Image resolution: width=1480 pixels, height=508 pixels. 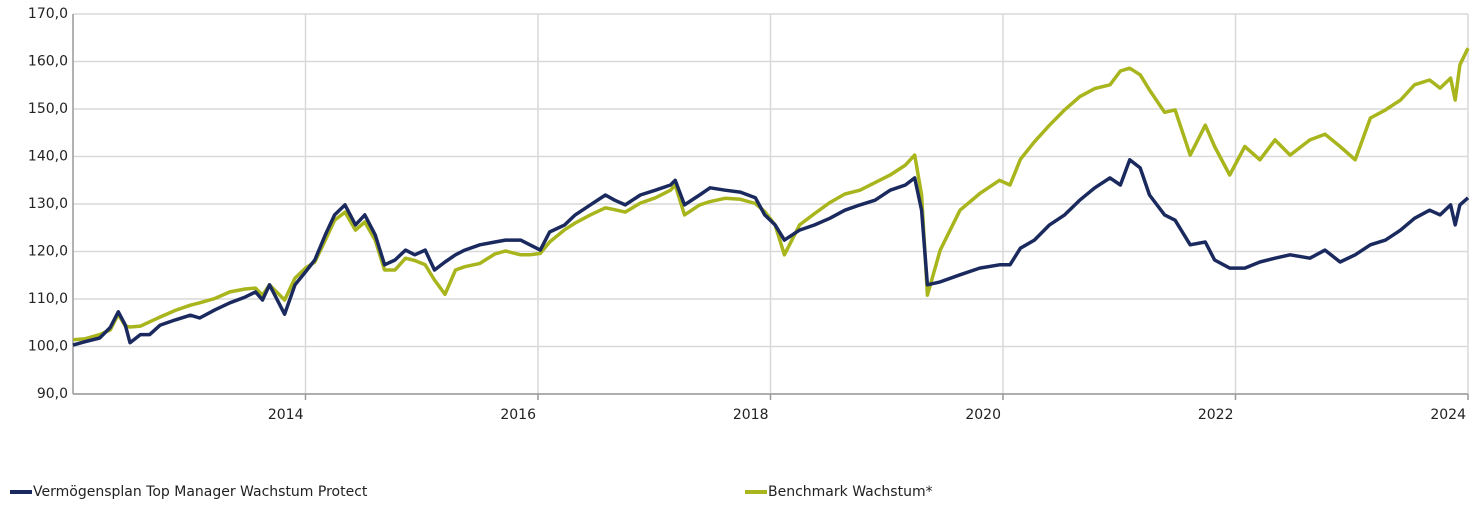 I want to click on y-tick-label: 170,0, so click(x=48, y=14).